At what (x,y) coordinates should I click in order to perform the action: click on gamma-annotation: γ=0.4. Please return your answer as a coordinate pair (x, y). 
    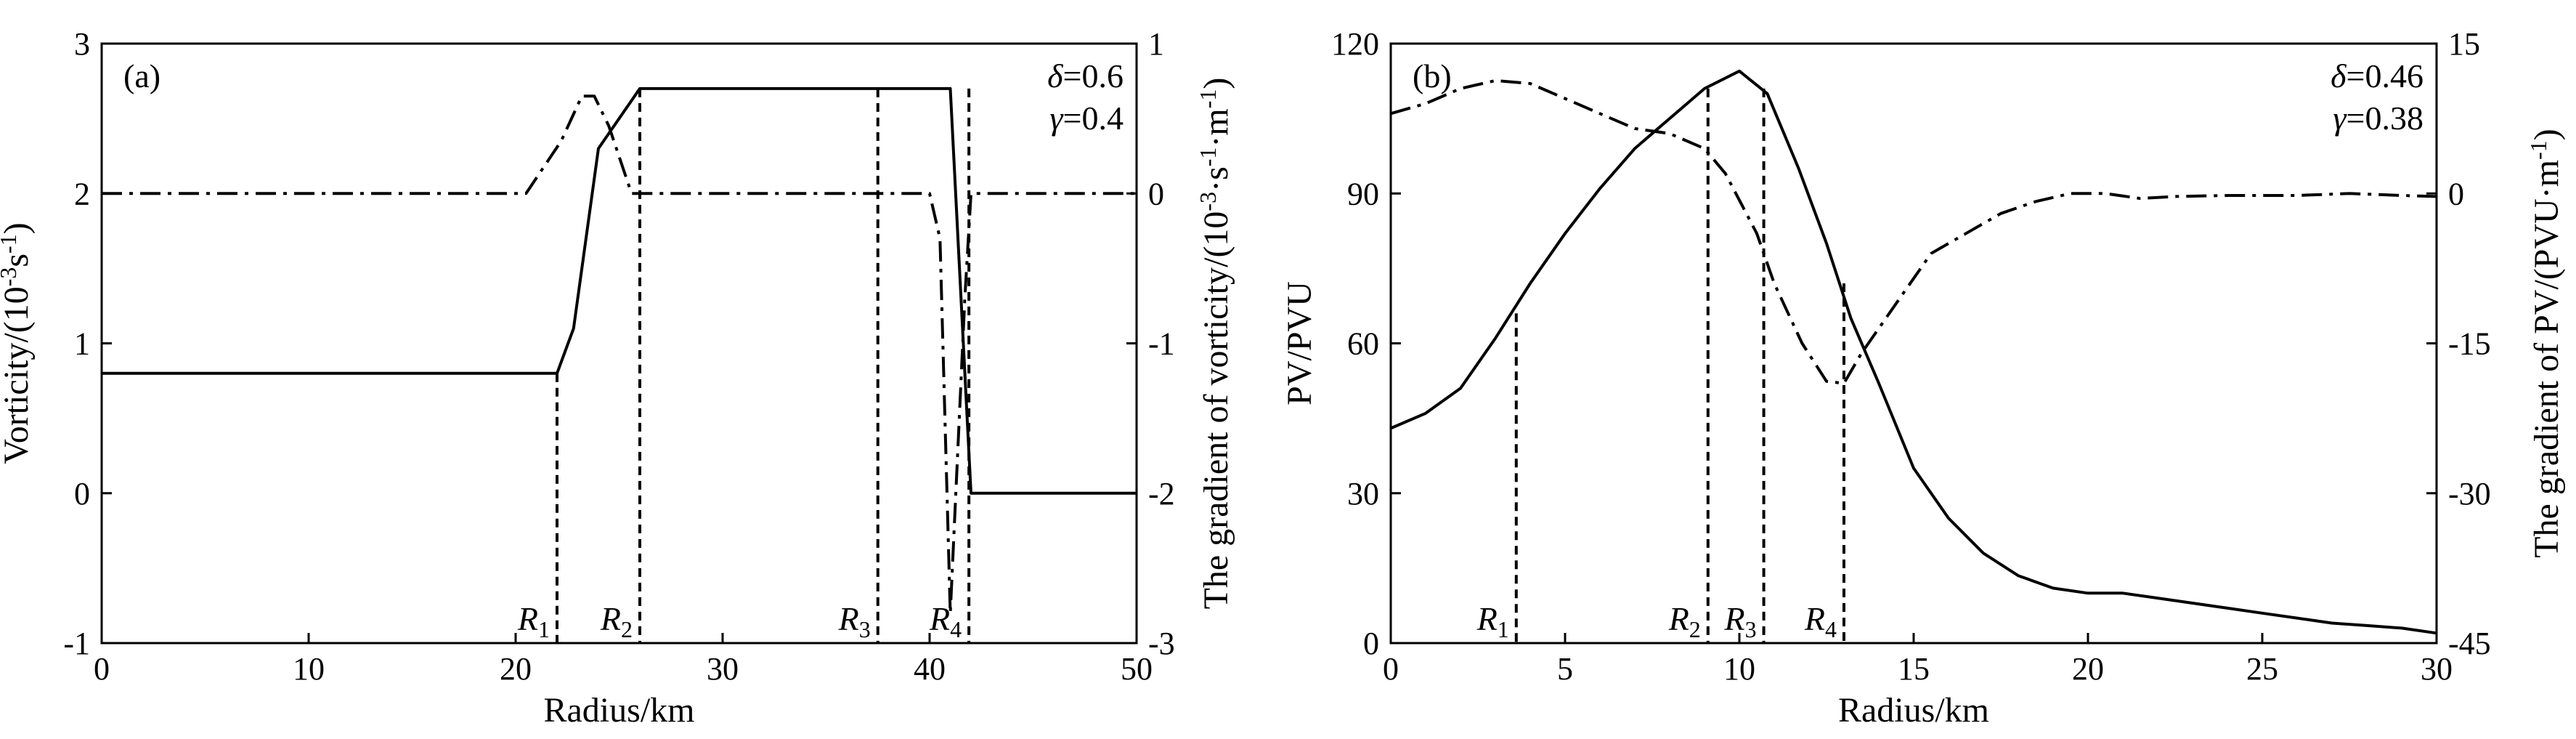
    Looking at the image, I should click on (1086, 118).